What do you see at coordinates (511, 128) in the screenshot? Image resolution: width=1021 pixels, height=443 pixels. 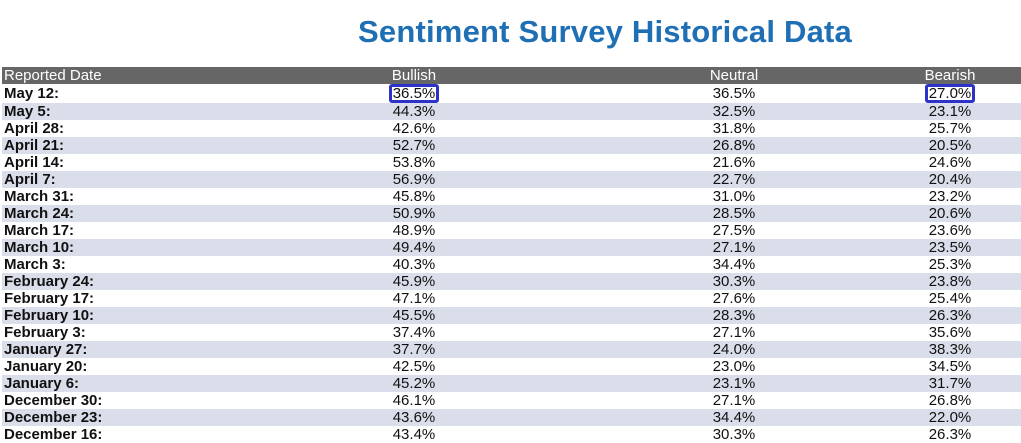 I see `table-row: April 28: 42.6% 31.8% 25.7%` at bounding box center [511, 128].